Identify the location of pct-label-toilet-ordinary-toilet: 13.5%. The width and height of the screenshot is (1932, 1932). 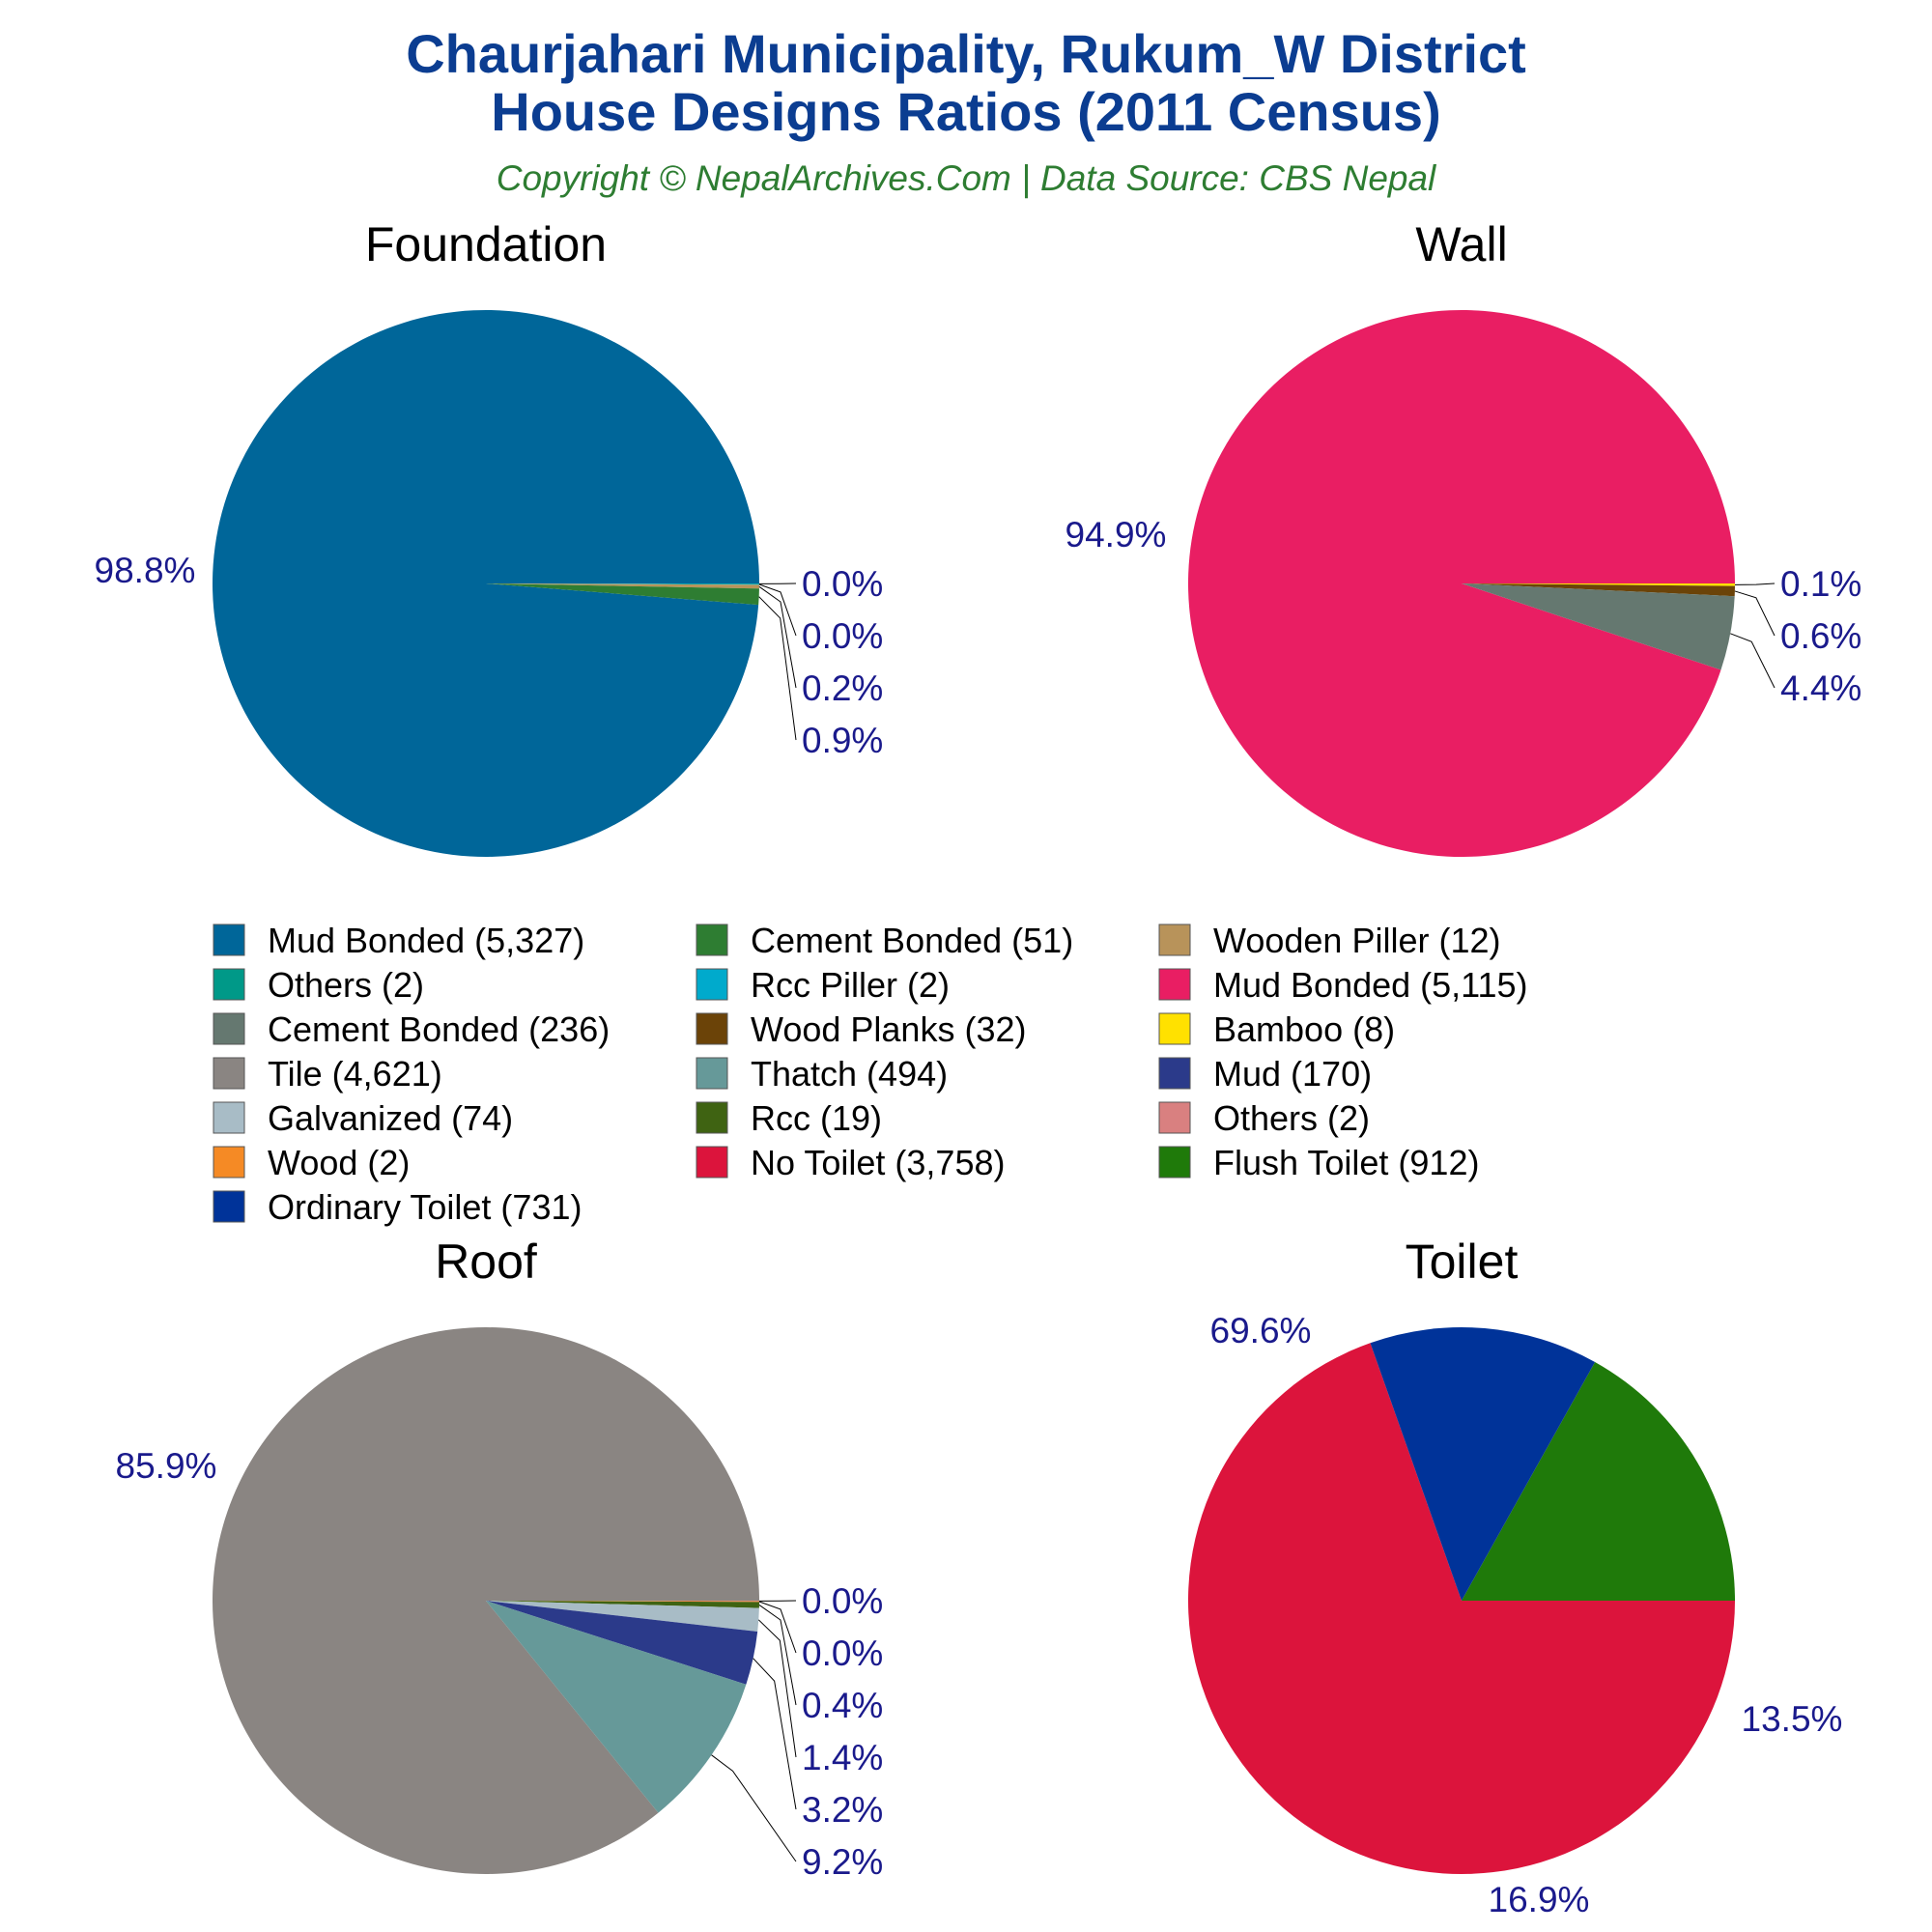
(1792, 1719).